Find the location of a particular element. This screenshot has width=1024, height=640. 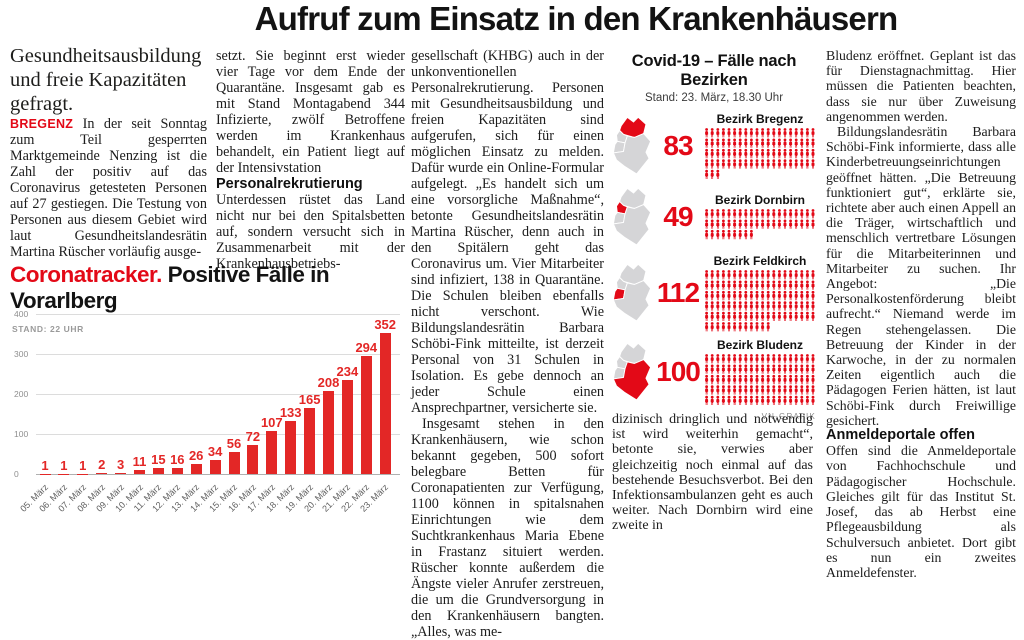

district-label: Bezirk Bludenz is located at coordinates (760, 345).